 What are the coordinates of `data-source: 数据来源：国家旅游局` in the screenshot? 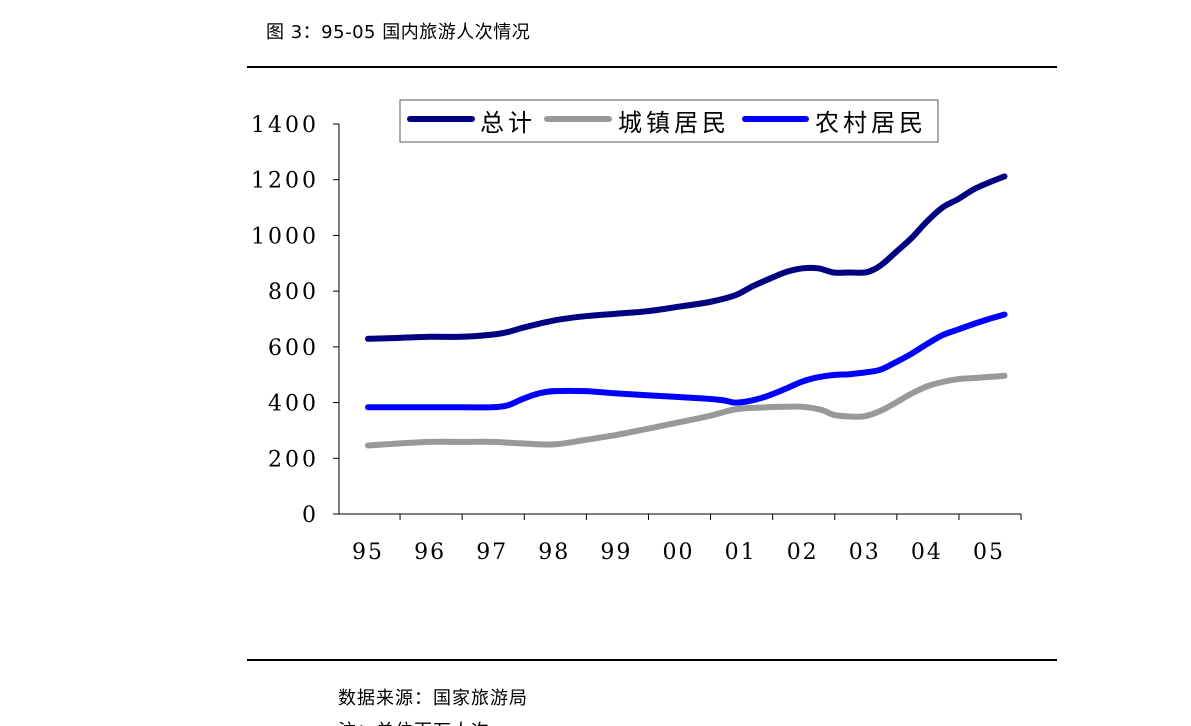 It's located at (433, 698).